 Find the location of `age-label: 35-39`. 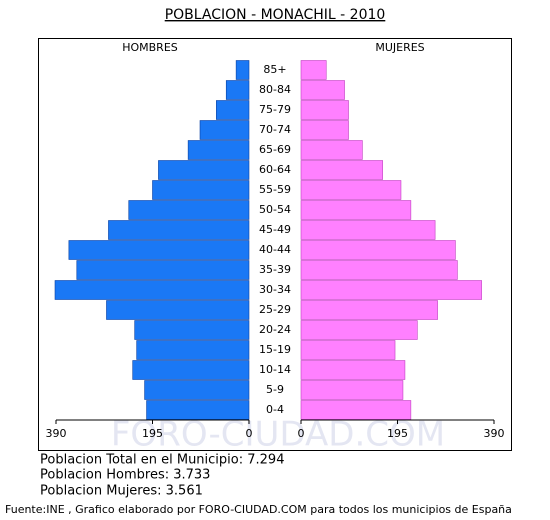

age-label: 35-39 is located at coordinates (275, 269).